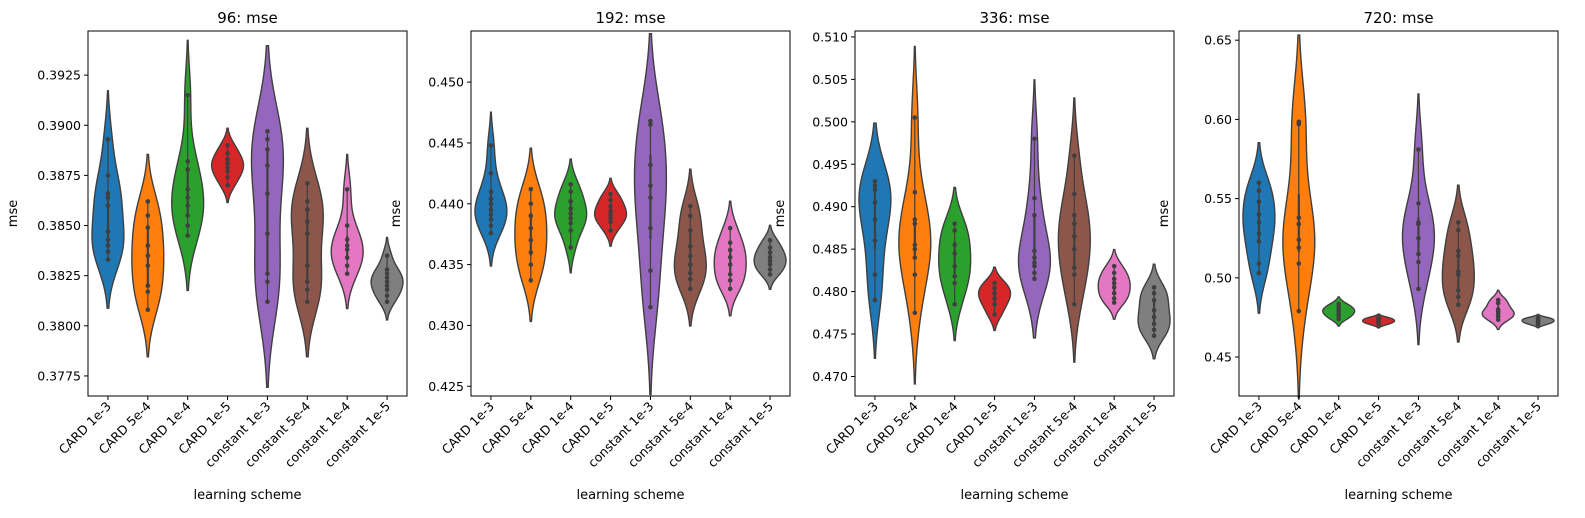 This screenshot has width=1585, height=518. What do you see at coordinates (247, 18) in the screenshot?
I see `subplot-title: 96: mse` at bounding box center [247, 18].